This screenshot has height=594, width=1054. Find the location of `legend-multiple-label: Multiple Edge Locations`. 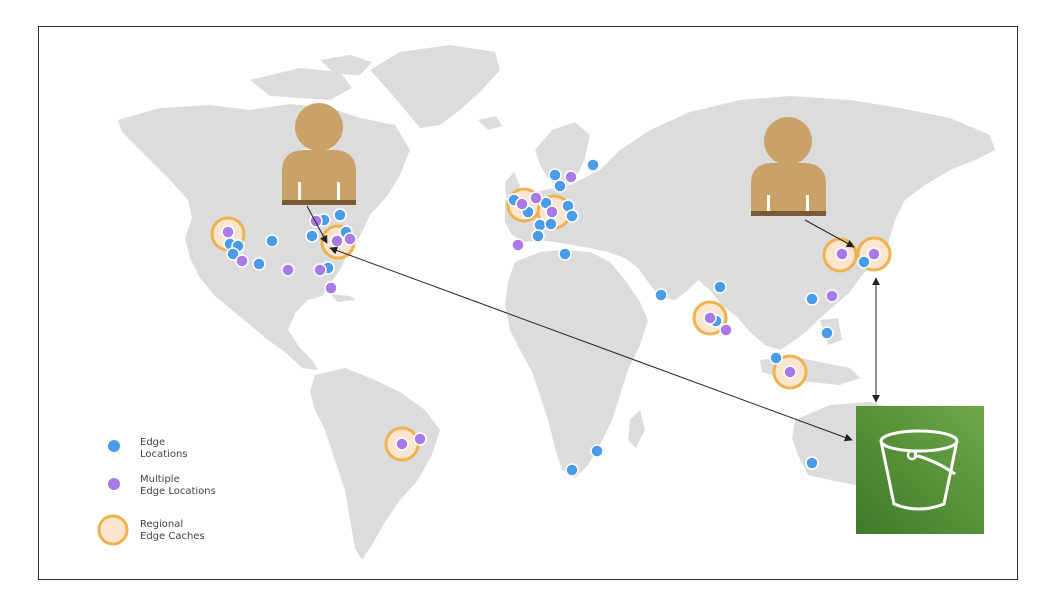

legend-multiple-label: Multiple Edge Locations is located at coordinates (178, 486).